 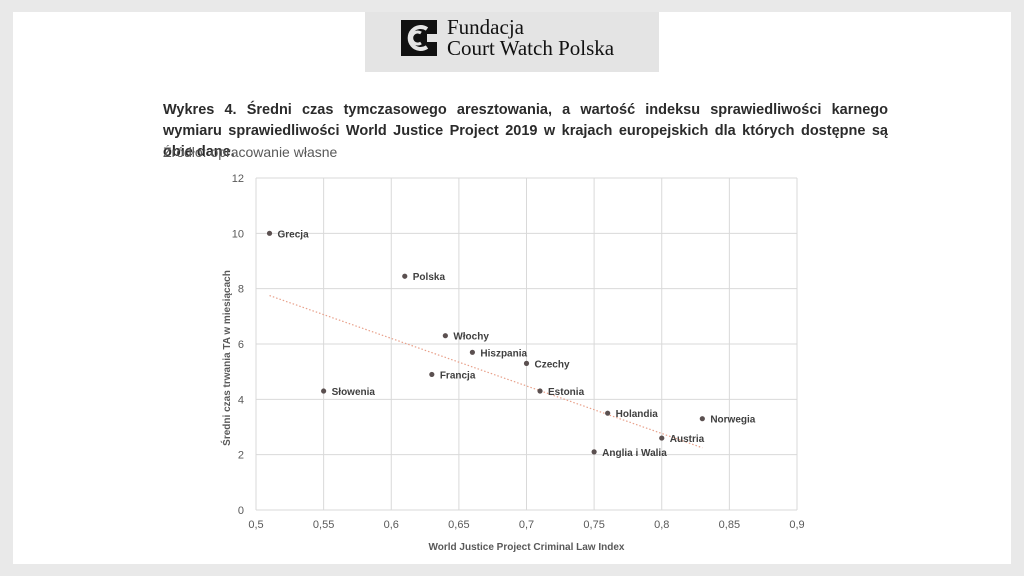 What do you see at coordinates (238, 234) in the screenshot?
I see `y-tick-label: 10` at bounding box center [238, 234].